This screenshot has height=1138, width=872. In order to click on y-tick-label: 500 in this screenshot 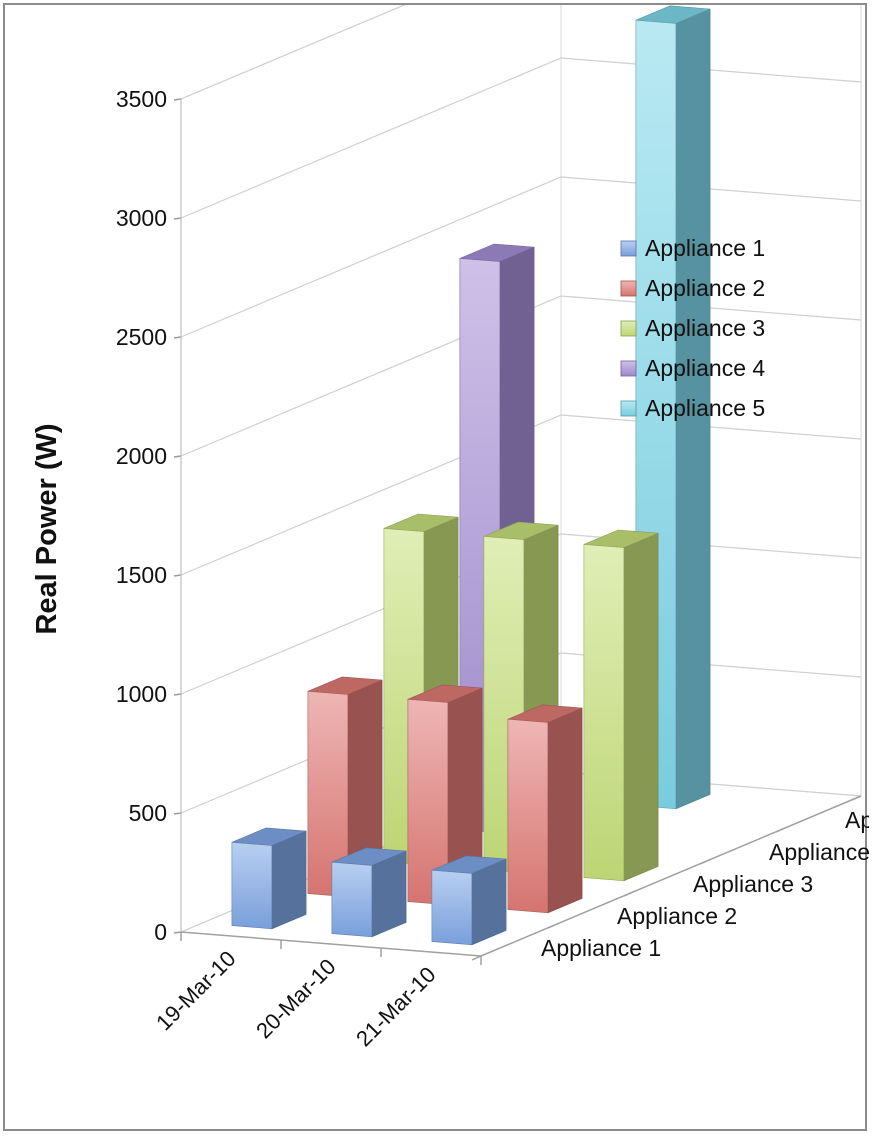, I will do `click(148, 813)`.